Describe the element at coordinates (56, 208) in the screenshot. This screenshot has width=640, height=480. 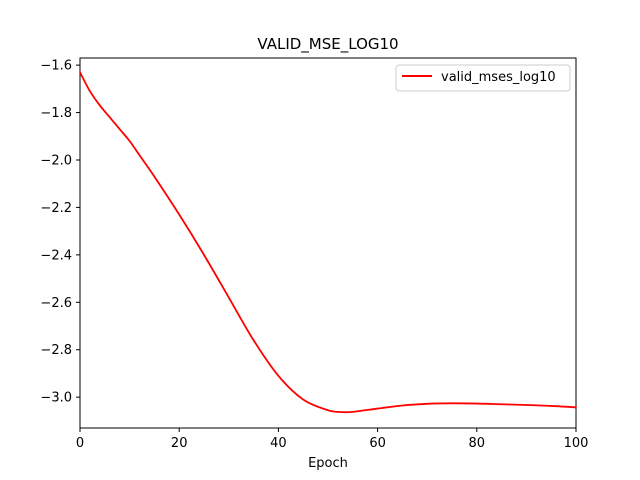
I see `y-tick-label: −2.2` at that location.